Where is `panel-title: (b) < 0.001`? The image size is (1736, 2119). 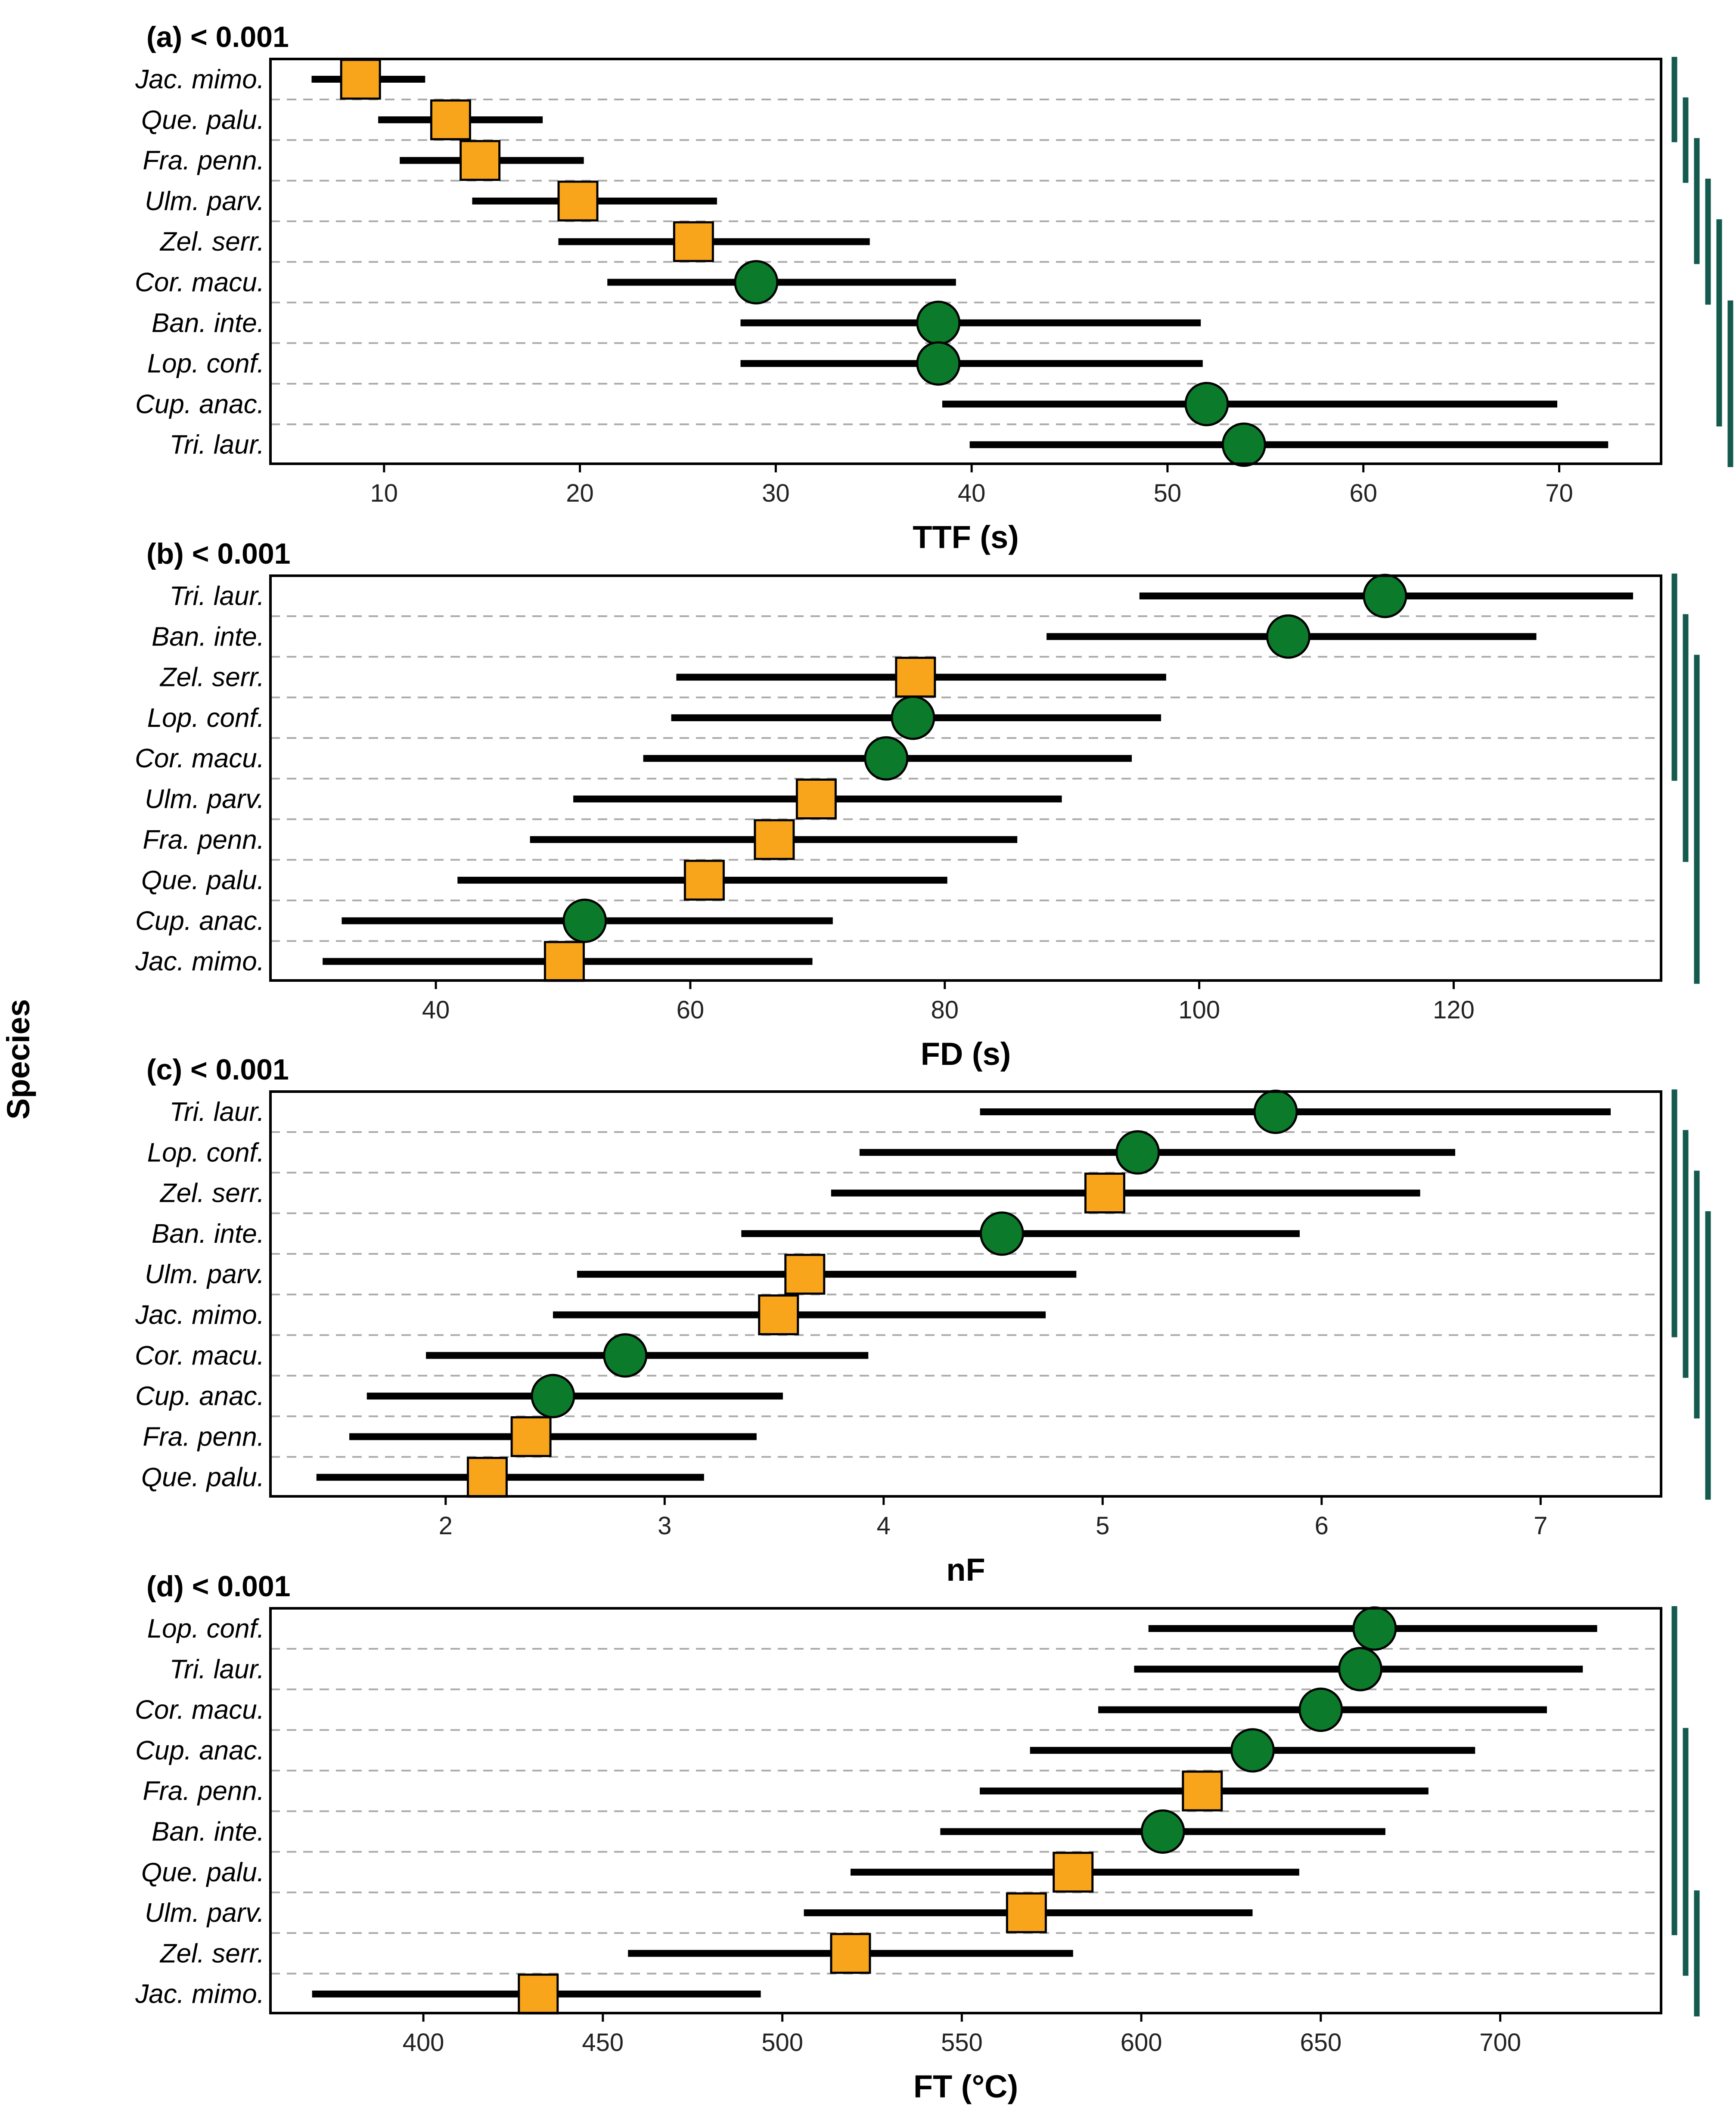
panel-title: (b) < 0.001 is located at coordinates (218, 553).